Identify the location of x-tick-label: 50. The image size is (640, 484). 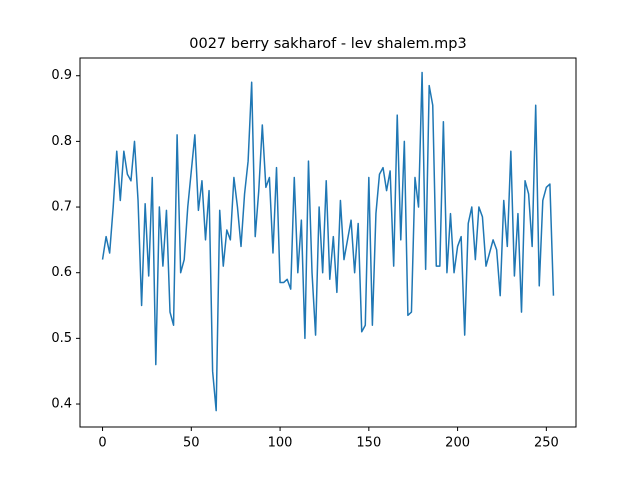
(191, 443).